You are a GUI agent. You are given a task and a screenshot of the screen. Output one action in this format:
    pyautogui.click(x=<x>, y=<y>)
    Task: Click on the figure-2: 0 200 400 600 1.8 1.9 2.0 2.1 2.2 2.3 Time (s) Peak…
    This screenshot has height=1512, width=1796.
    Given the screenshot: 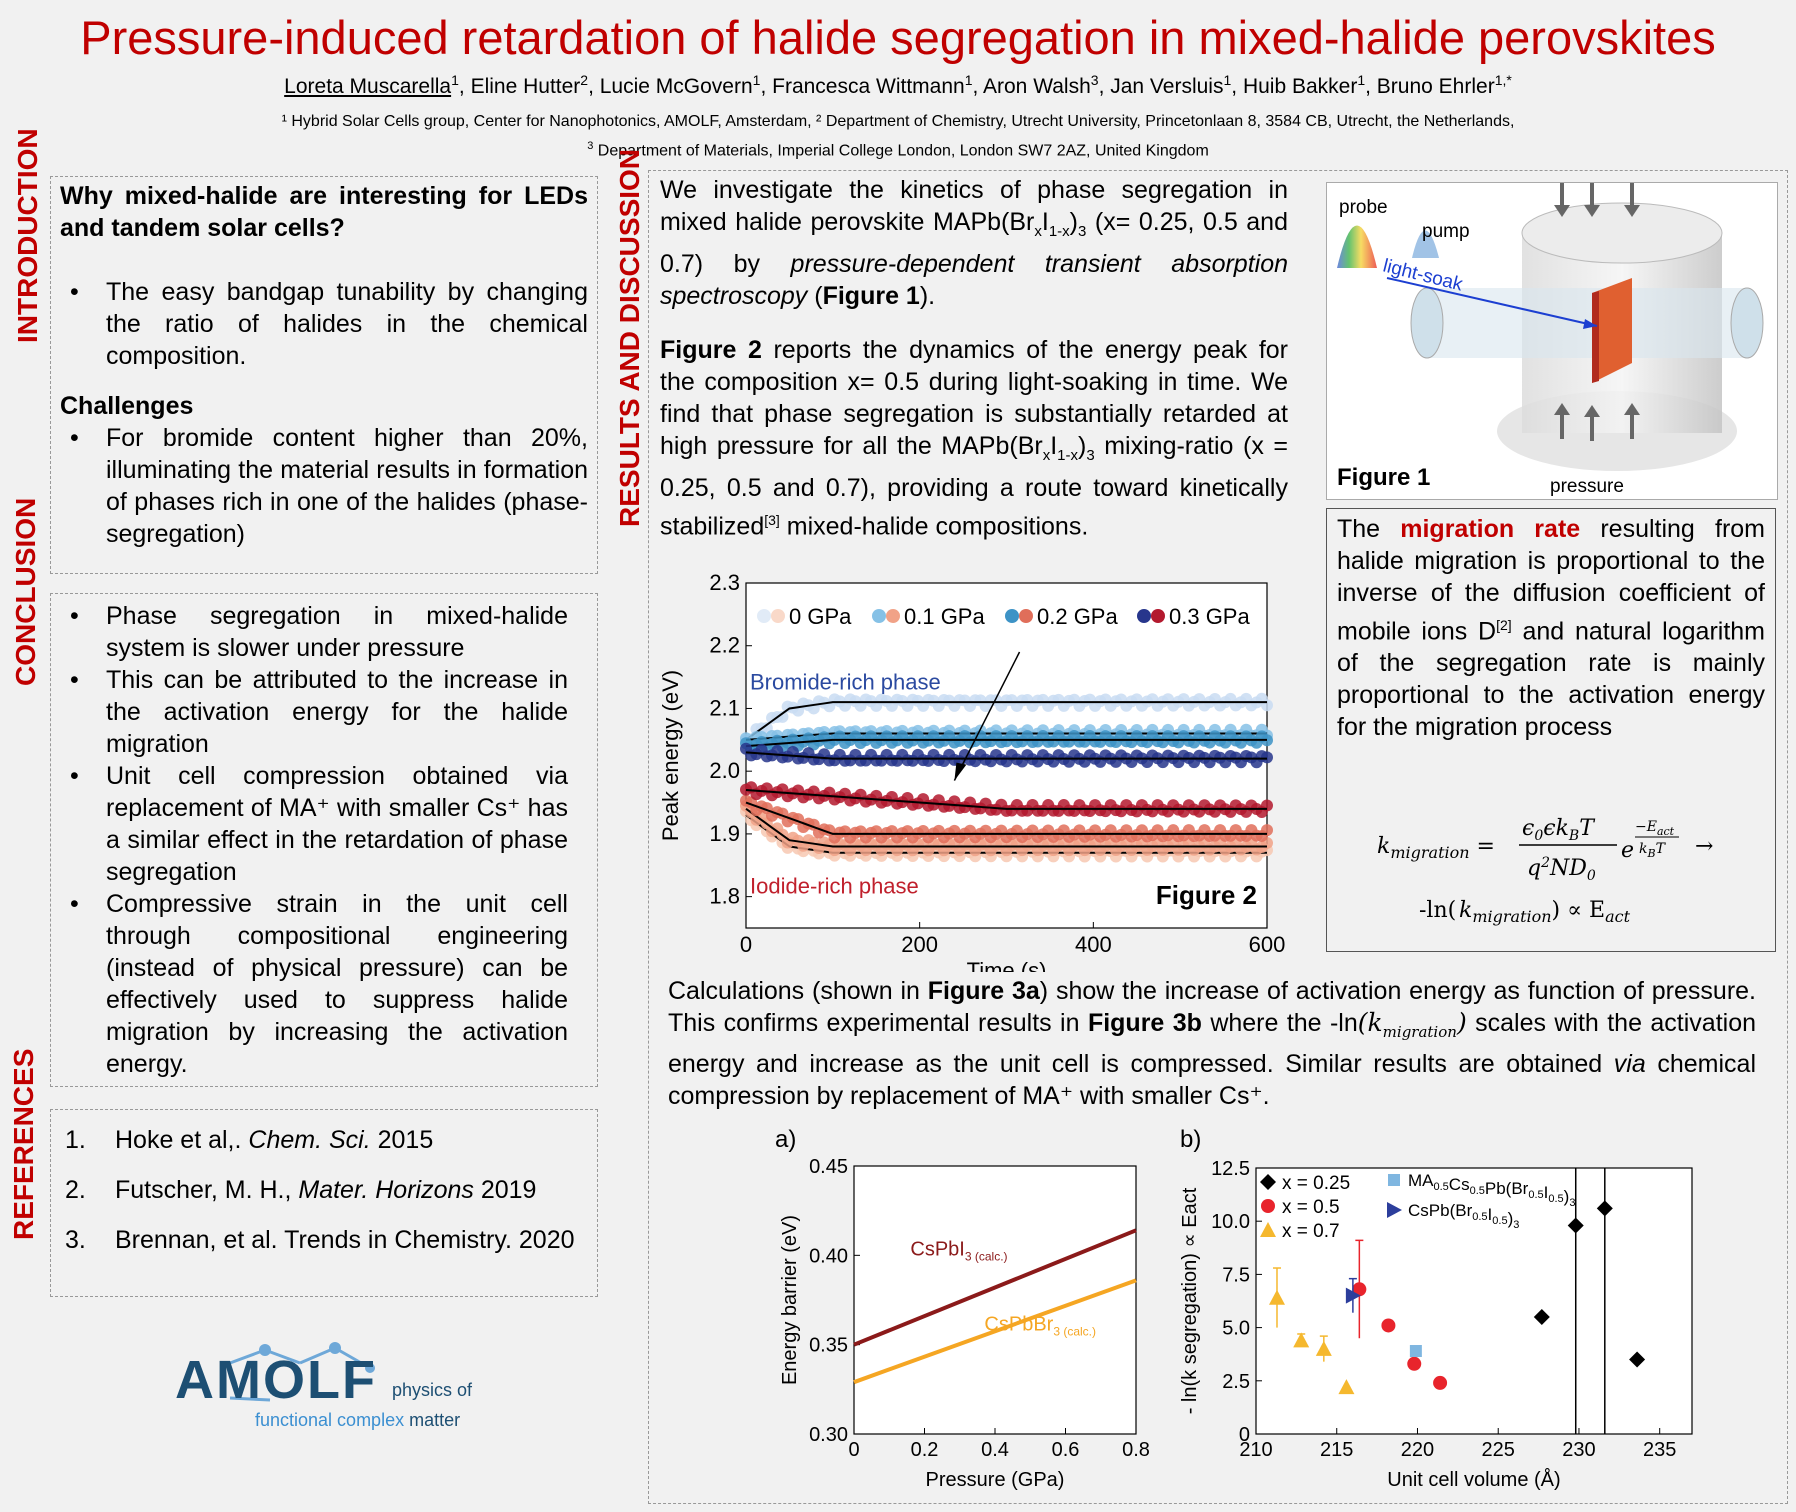 What is the action you would take?
    pyautogui.click(x=979, y=775)
    